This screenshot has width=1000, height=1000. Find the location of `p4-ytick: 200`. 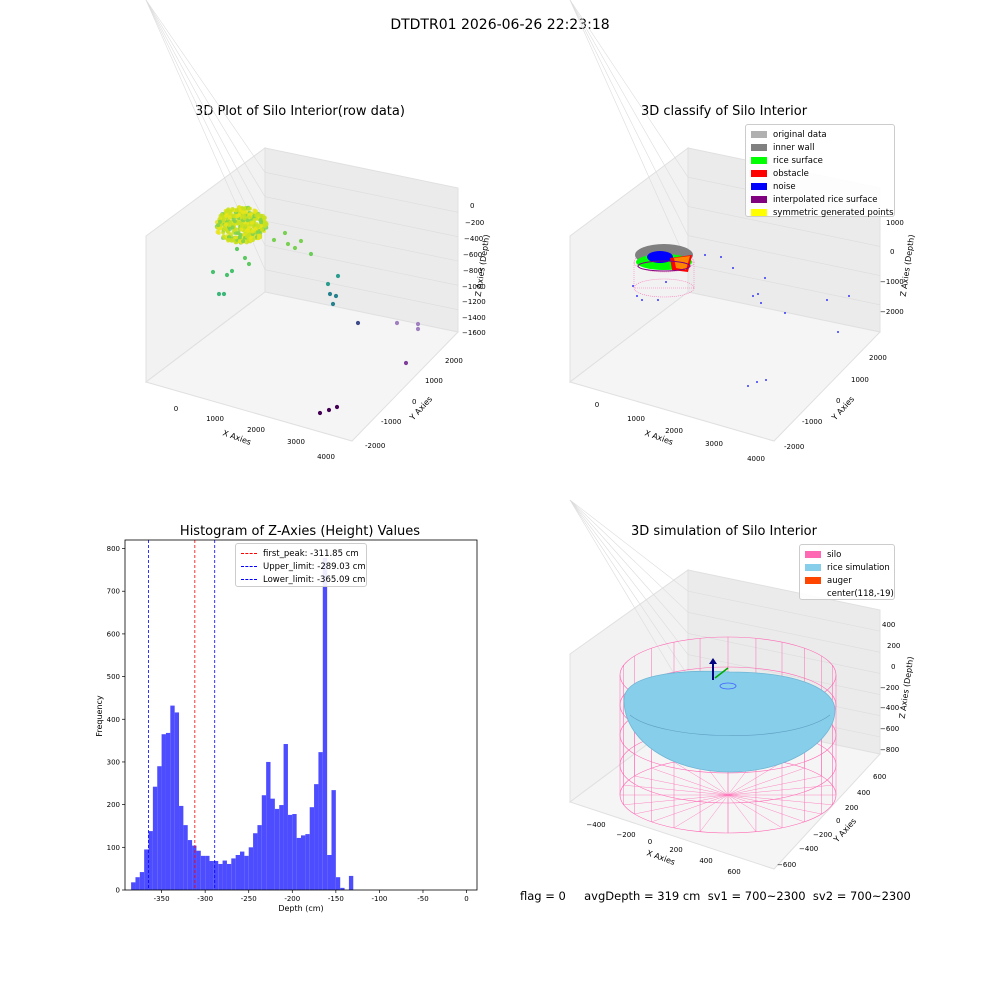

p4-ytick: 200 is located at coordinates (851, 808).